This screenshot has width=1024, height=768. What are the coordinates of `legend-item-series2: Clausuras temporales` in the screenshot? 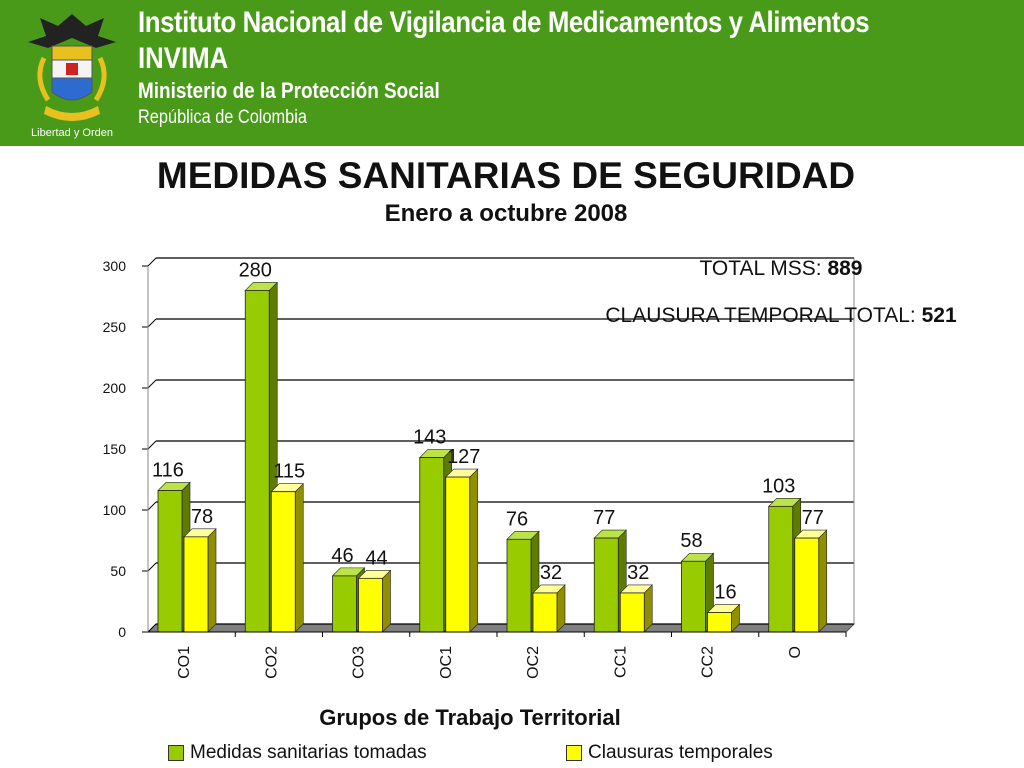 It's located at (669, 753).